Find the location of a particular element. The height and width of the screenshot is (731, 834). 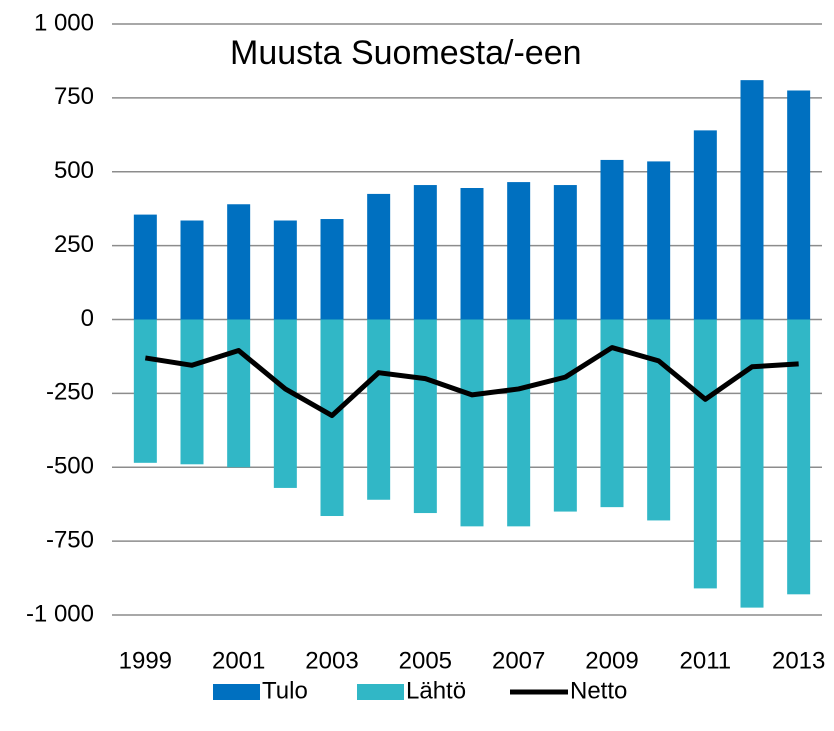

x-tick-label: 2003 is located at coordinates (331, 660).